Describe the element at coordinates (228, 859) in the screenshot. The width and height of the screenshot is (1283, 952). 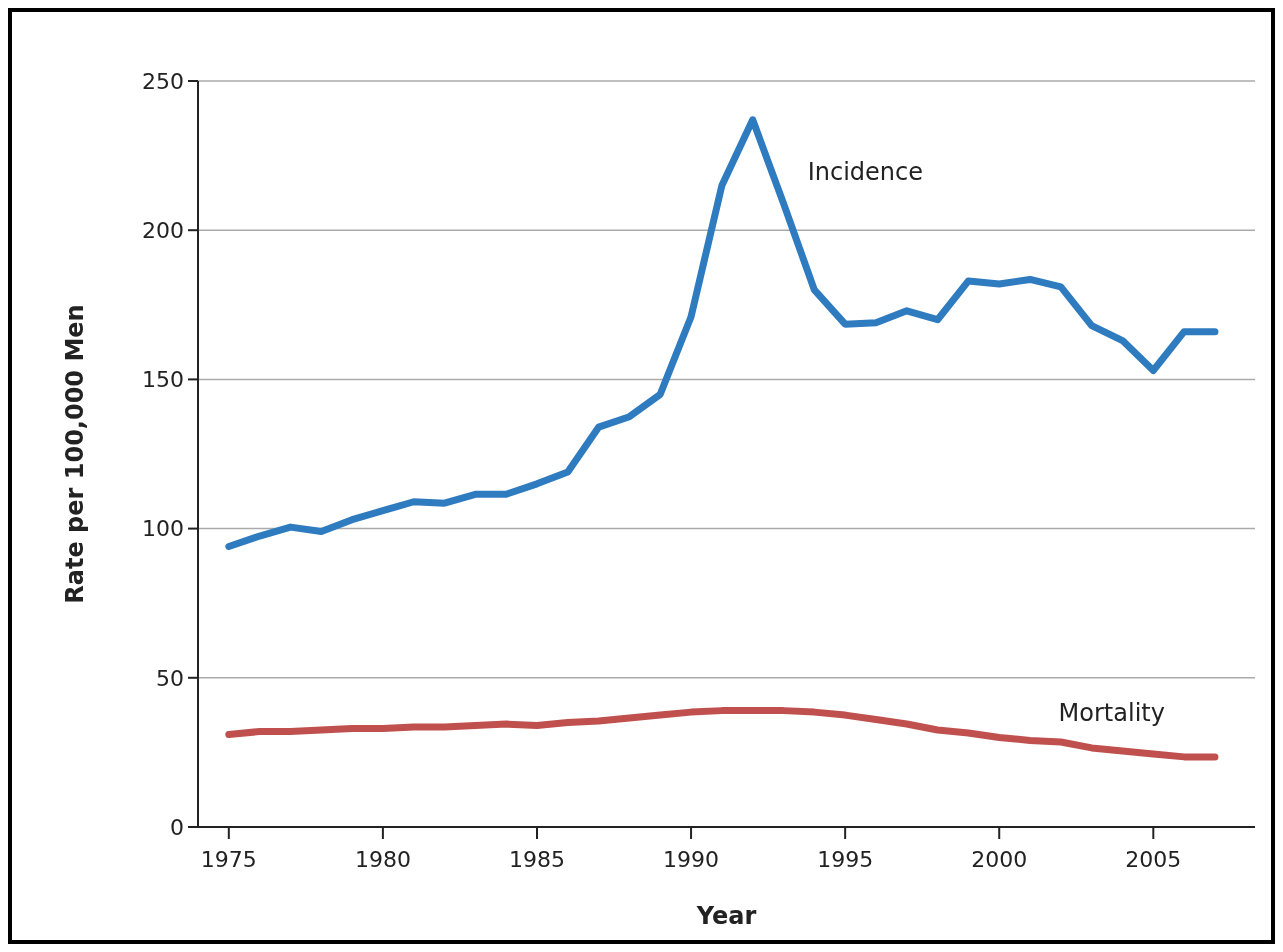
I see `x-tick-label: 1975` at that location.